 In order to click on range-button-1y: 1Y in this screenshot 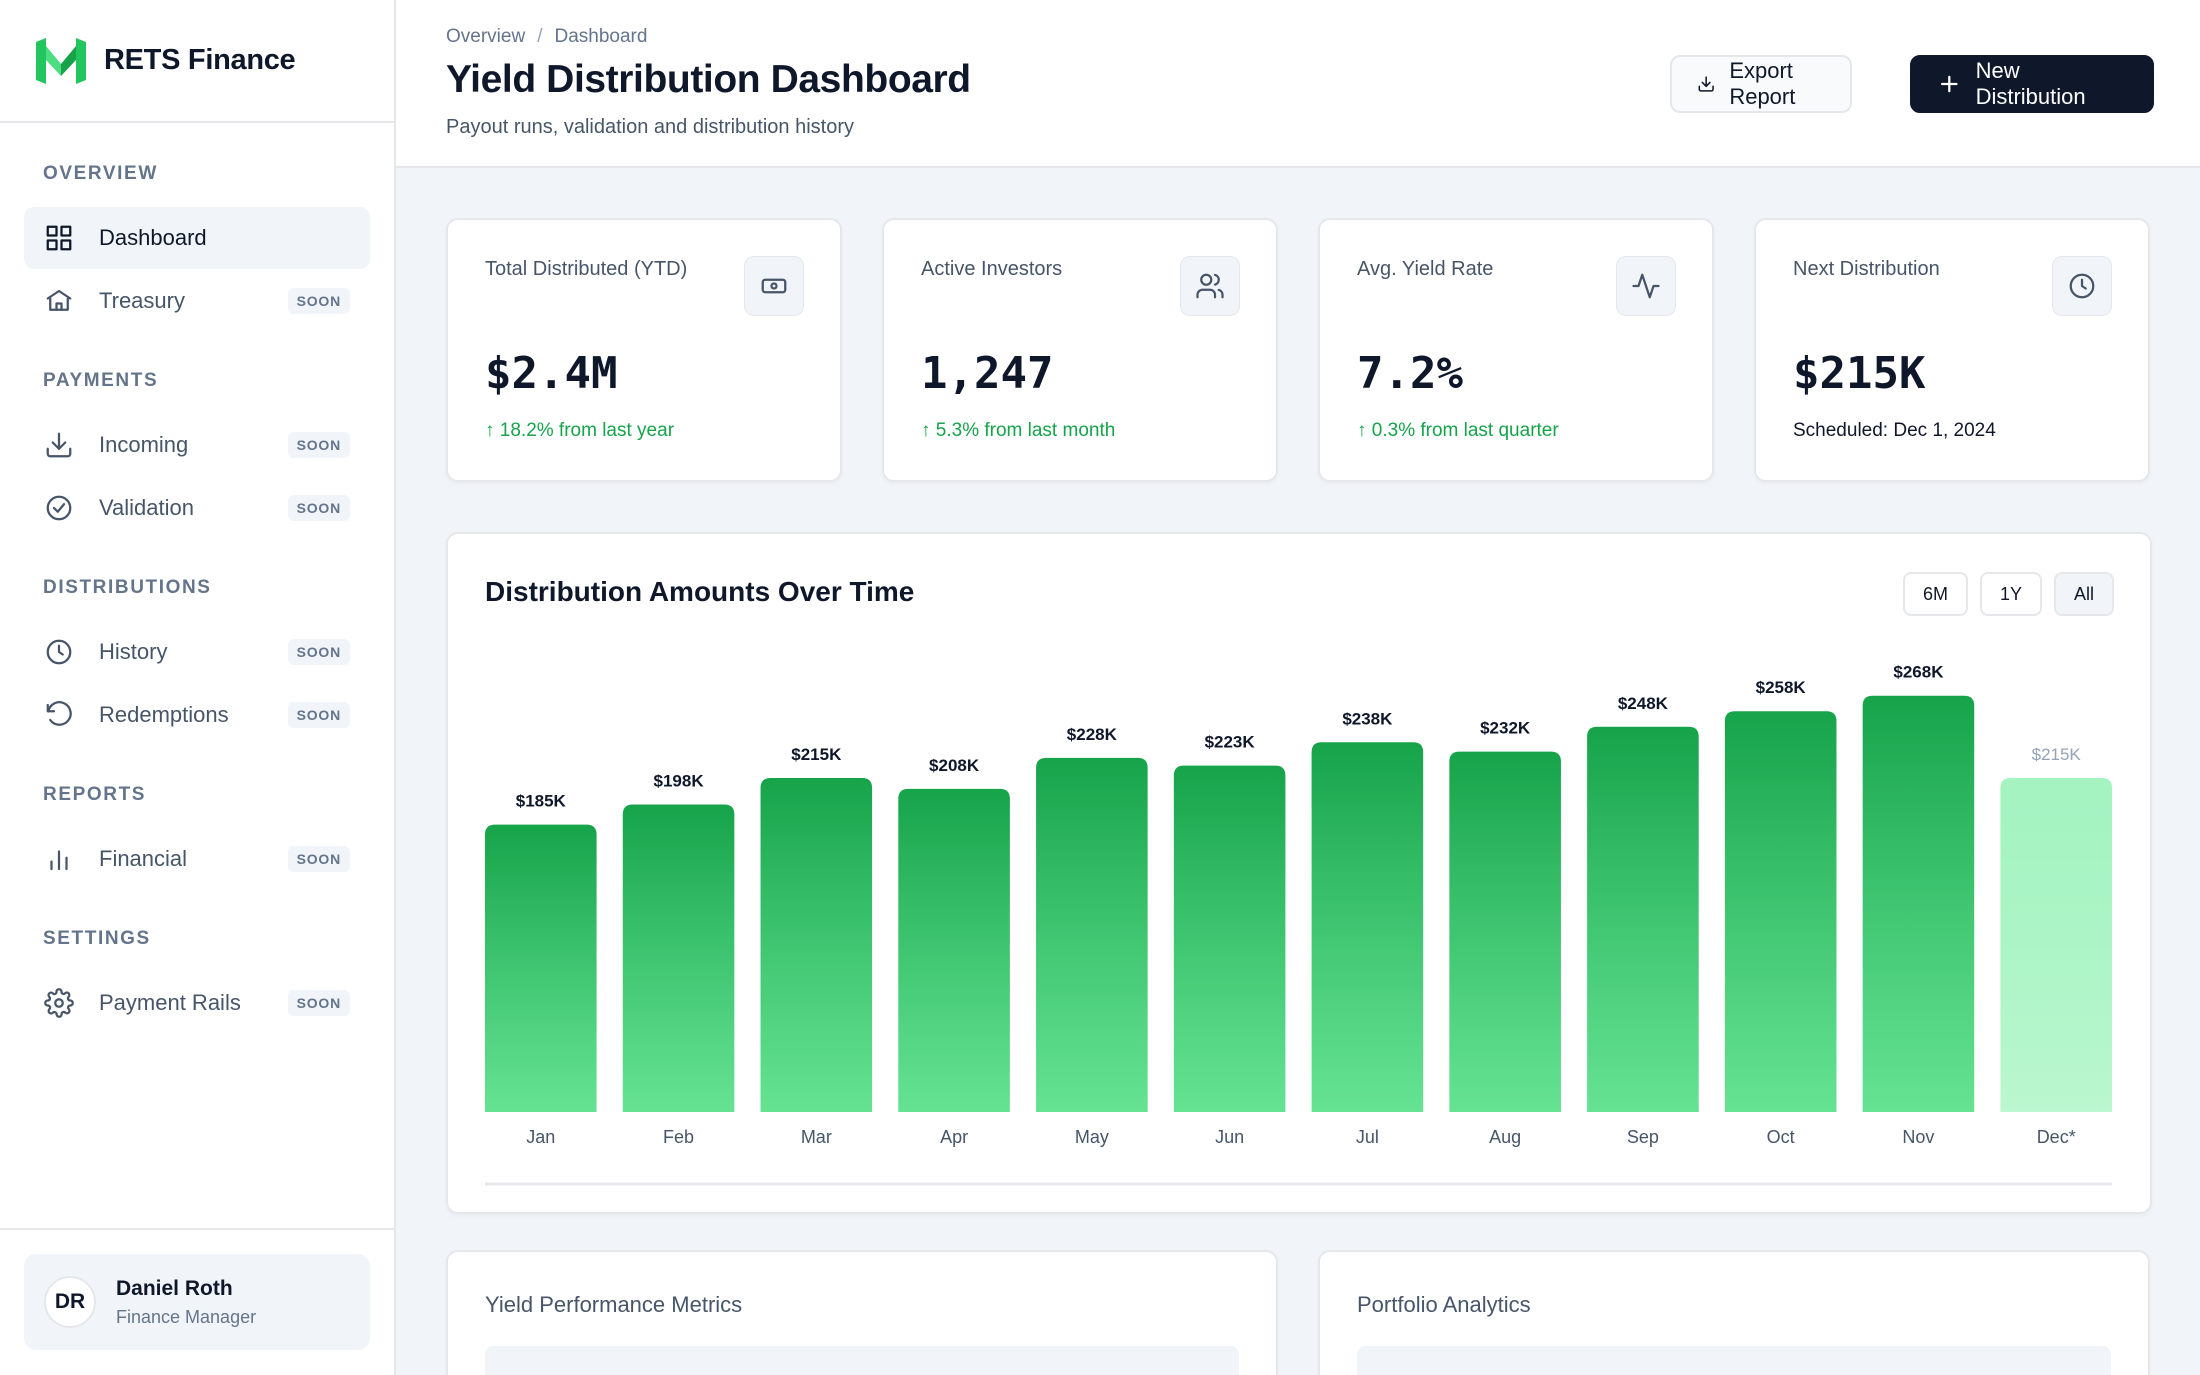, I will do `click(2010, 594)`.